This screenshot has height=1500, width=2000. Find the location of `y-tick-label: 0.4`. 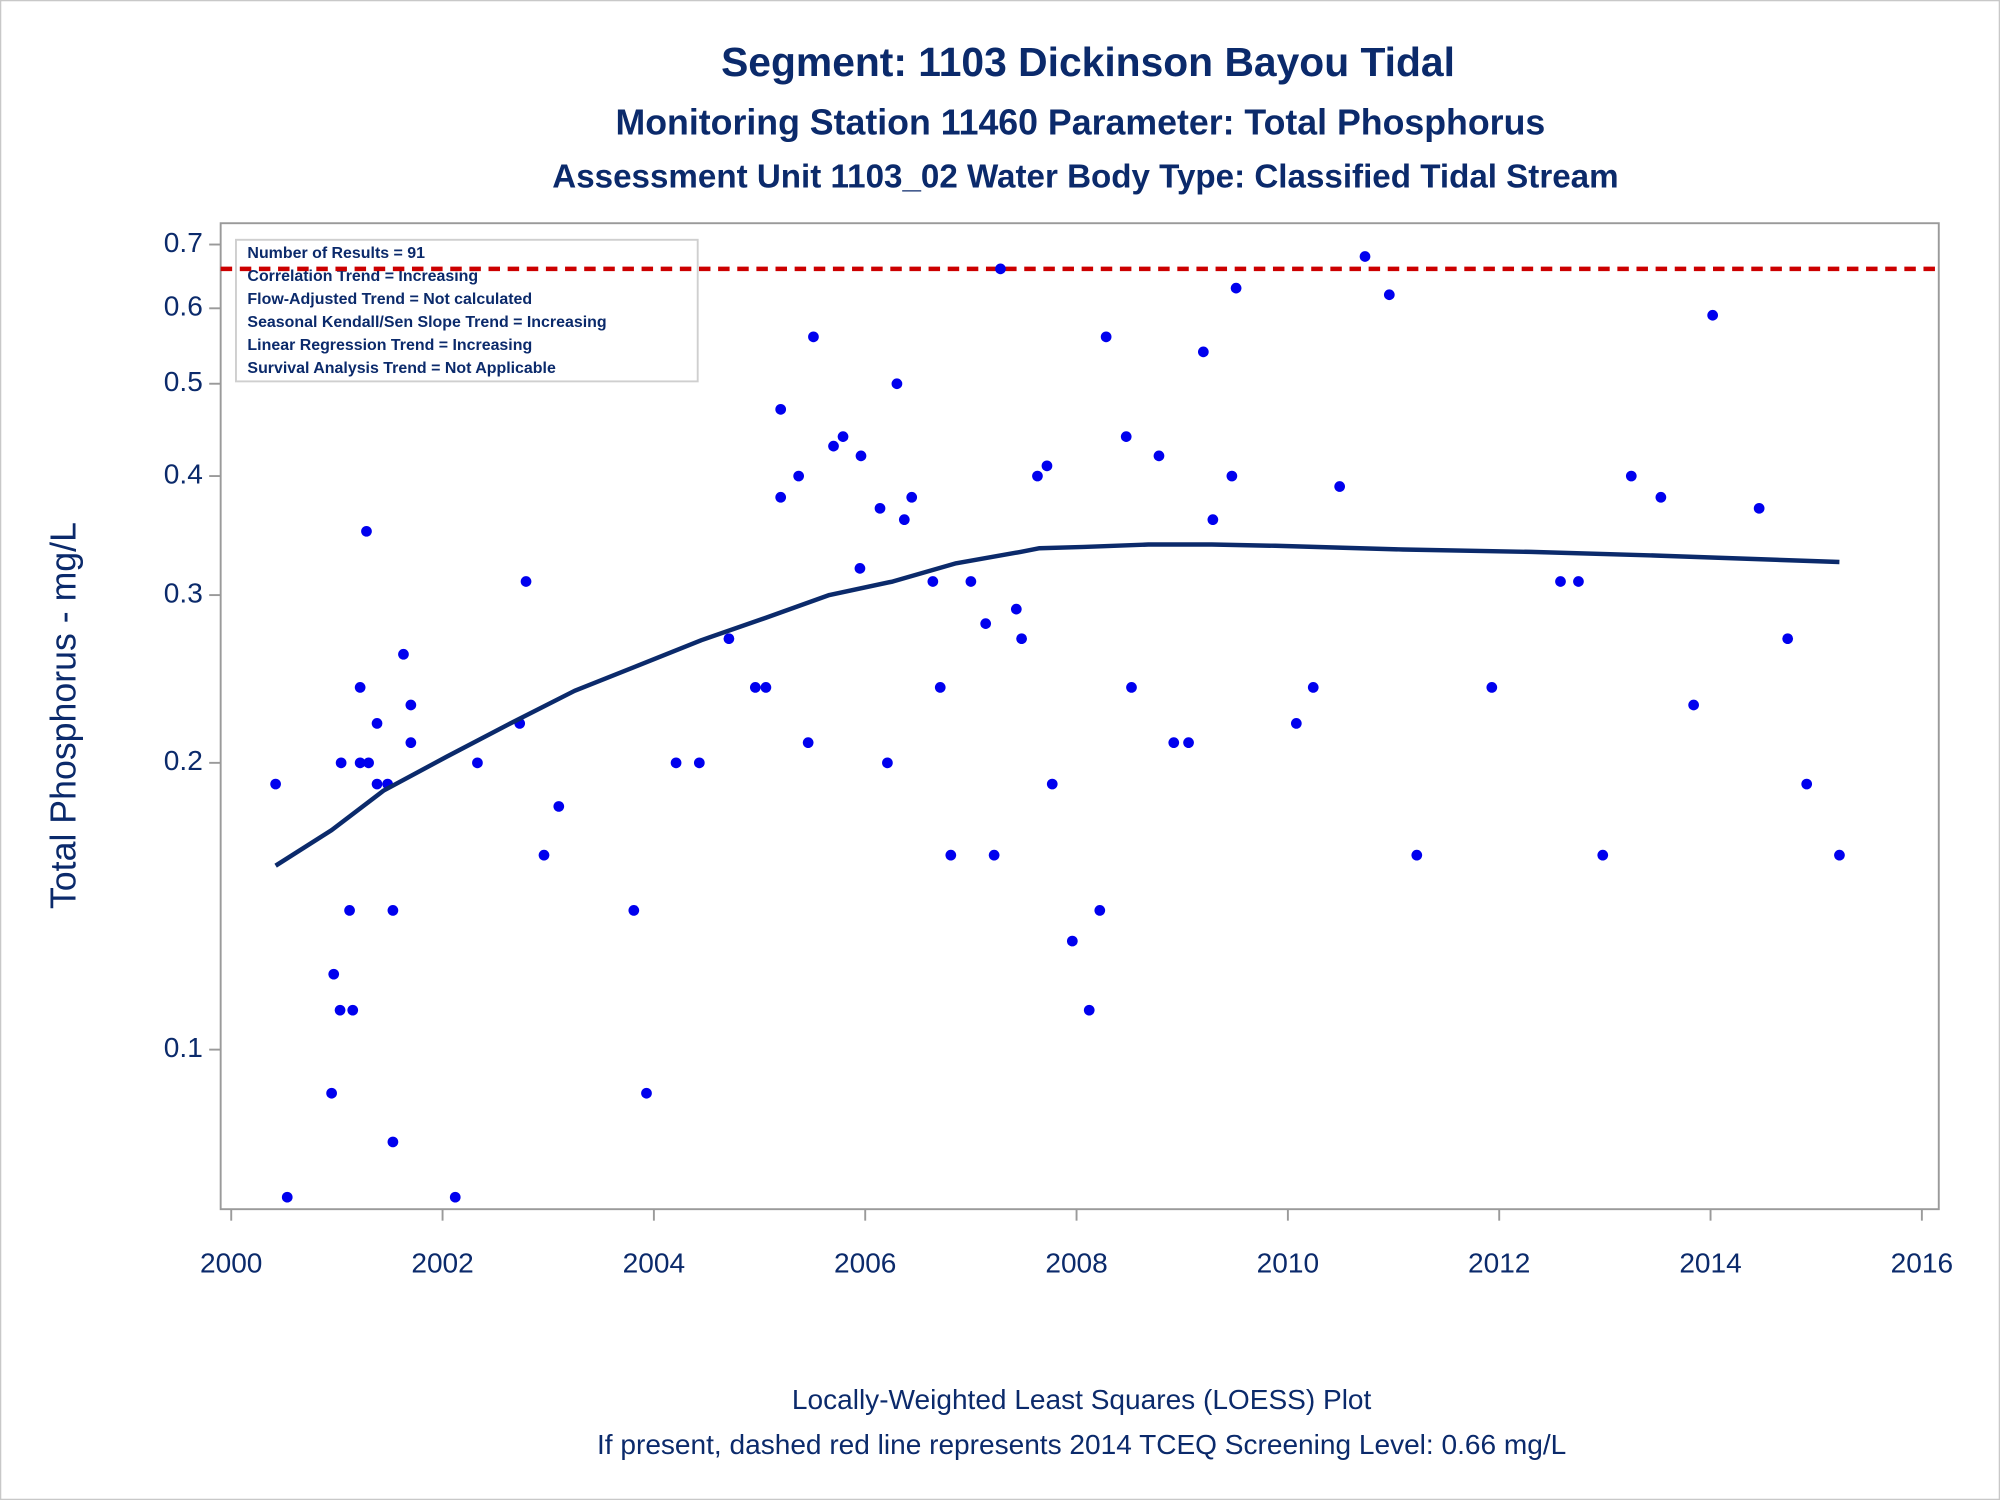

y-tick-label: 0.4 is located at coordinates (183, 473).